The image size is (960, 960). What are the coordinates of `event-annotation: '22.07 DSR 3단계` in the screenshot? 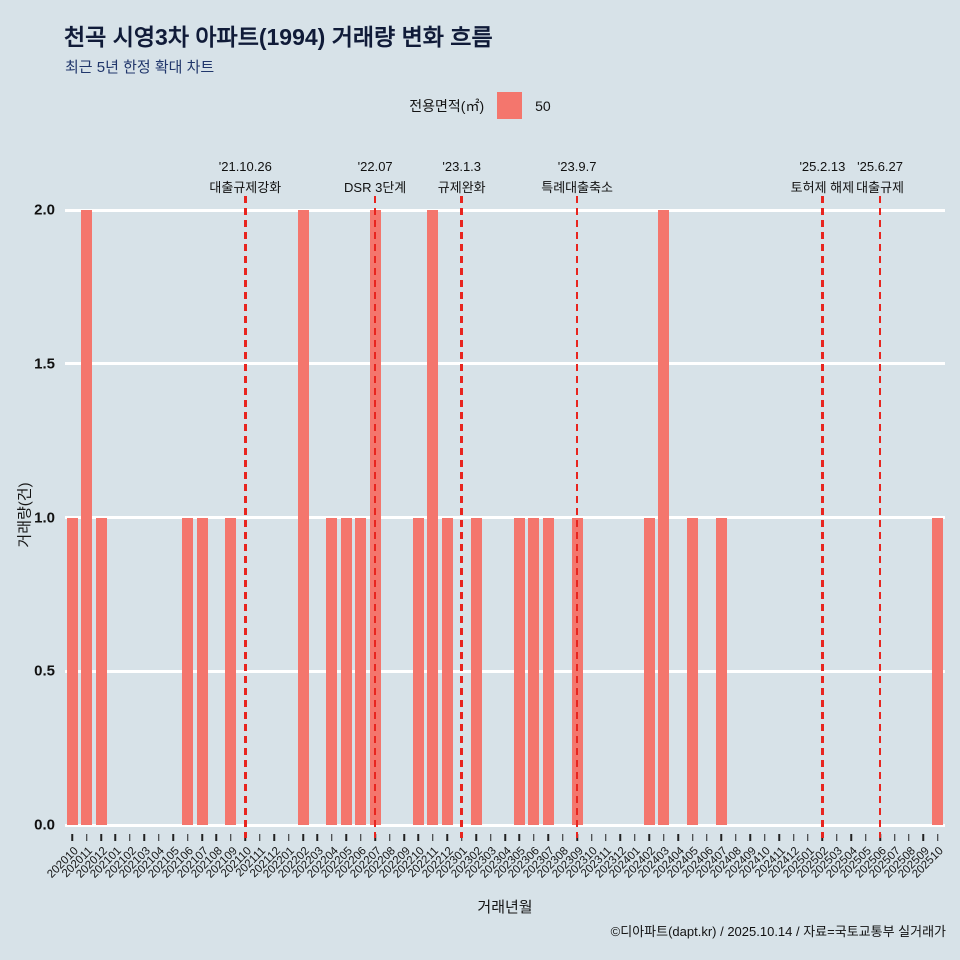 It's located at (375, 177).